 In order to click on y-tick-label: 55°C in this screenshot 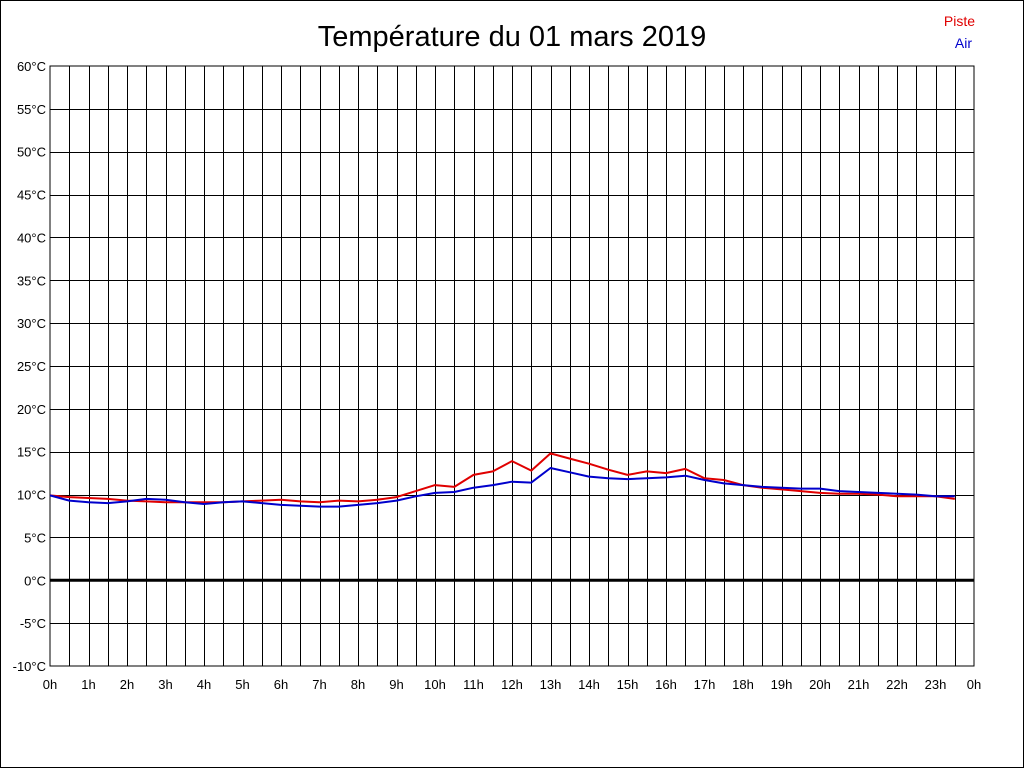, I will do `click(31, 109)`.